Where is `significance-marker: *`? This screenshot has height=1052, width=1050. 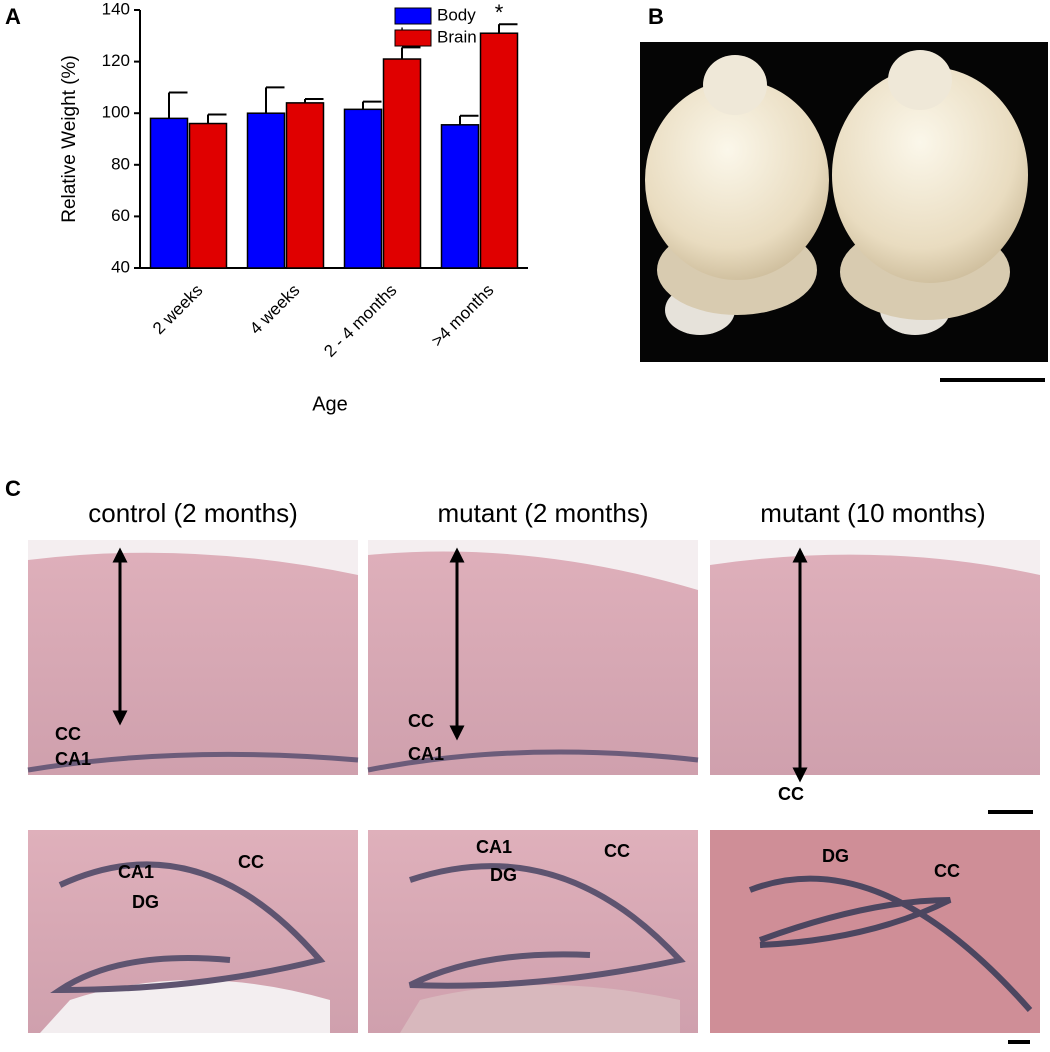
significance-marker: * is located at coordinates (499, 12).